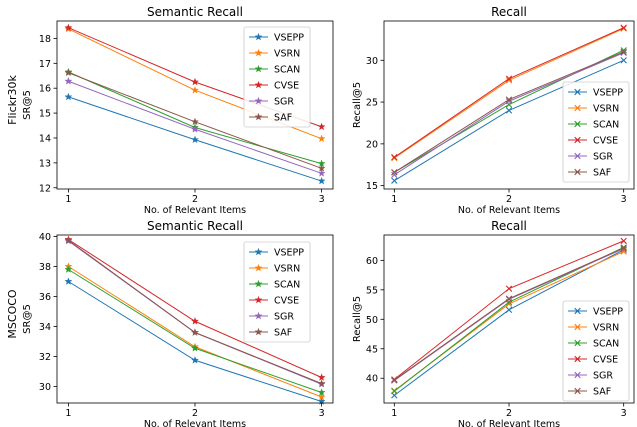 This screenshot has width=637, height=427. Describe the element at coordinates (372, 290) in the screenshot. I see `y-tick-label: 55` at that location.